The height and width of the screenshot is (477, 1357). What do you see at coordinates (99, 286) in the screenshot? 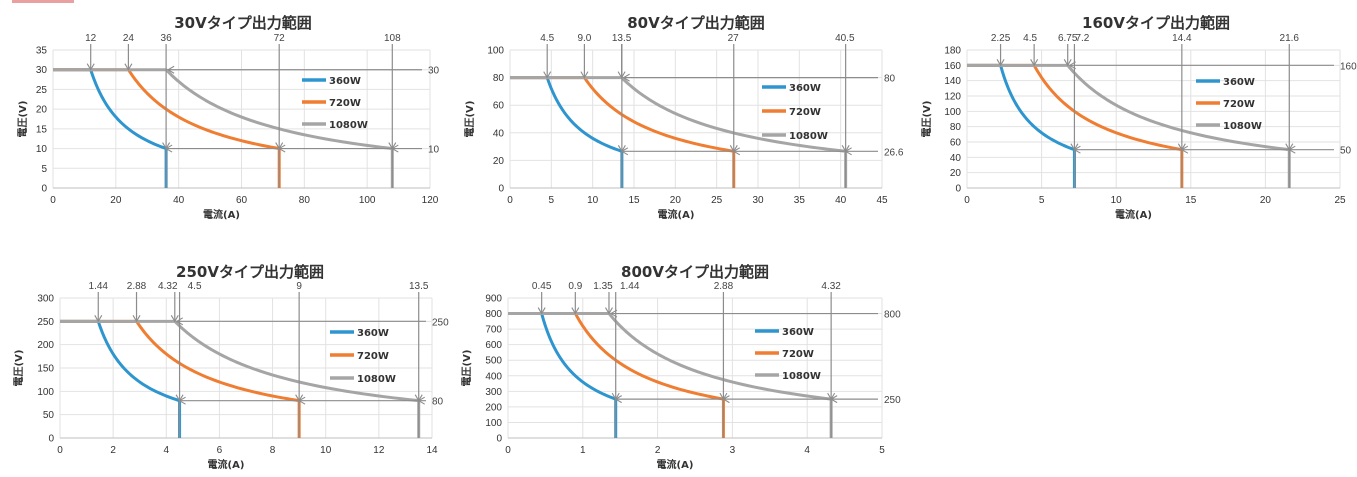
I see `top-value-label: 1.44` at bounding box center [99, 286].